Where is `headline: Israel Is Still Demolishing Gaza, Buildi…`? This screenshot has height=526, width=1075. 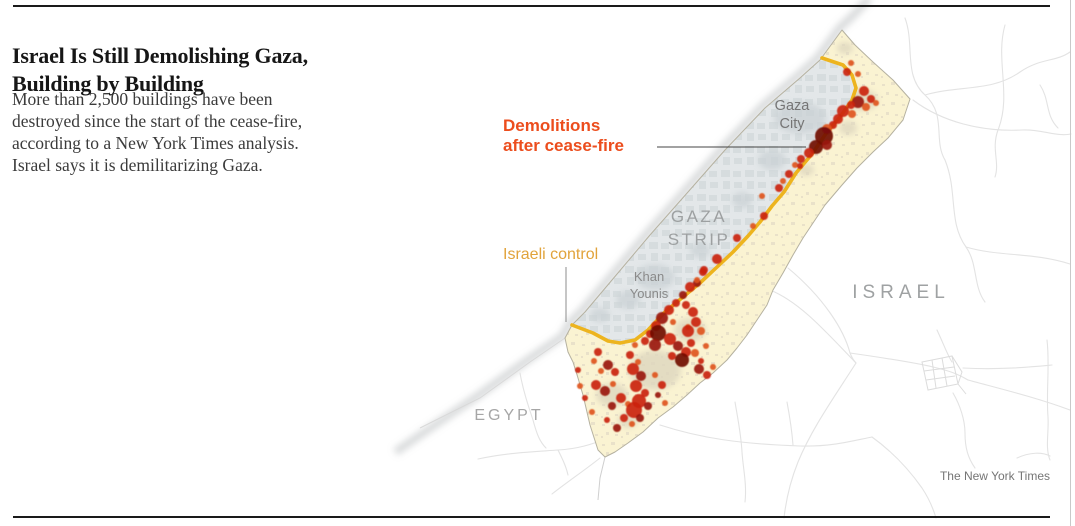 headline: Israel Is Still Demolishing Gaza, Buildi… is located at coordinates (160, 70).